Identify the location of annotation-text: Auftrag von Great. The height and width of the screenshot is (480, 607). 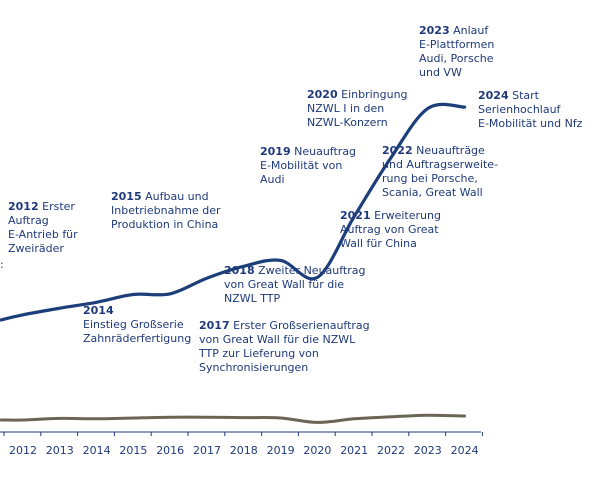
(389, 229).